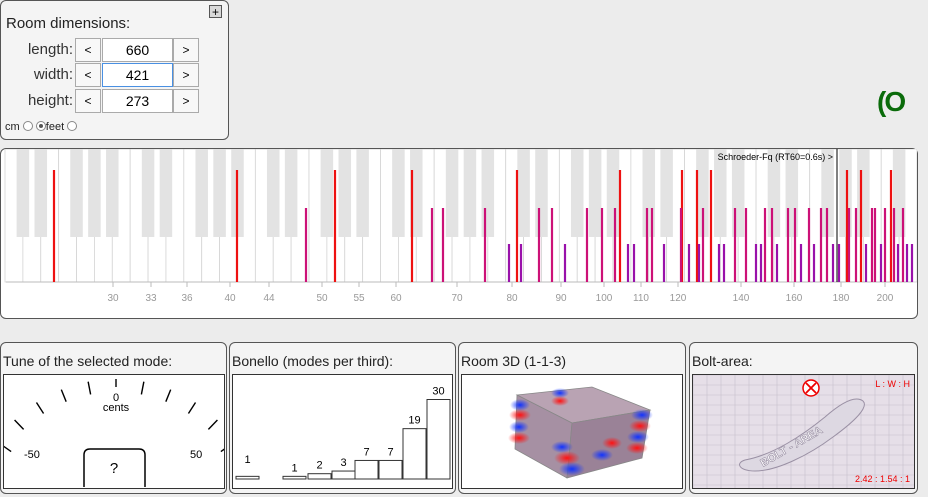 The width and height of the screenshot is (928, 497). Describe the element at coordinates (196, 455) in the screenshot. I see `tune-max-label: 50` at that location.